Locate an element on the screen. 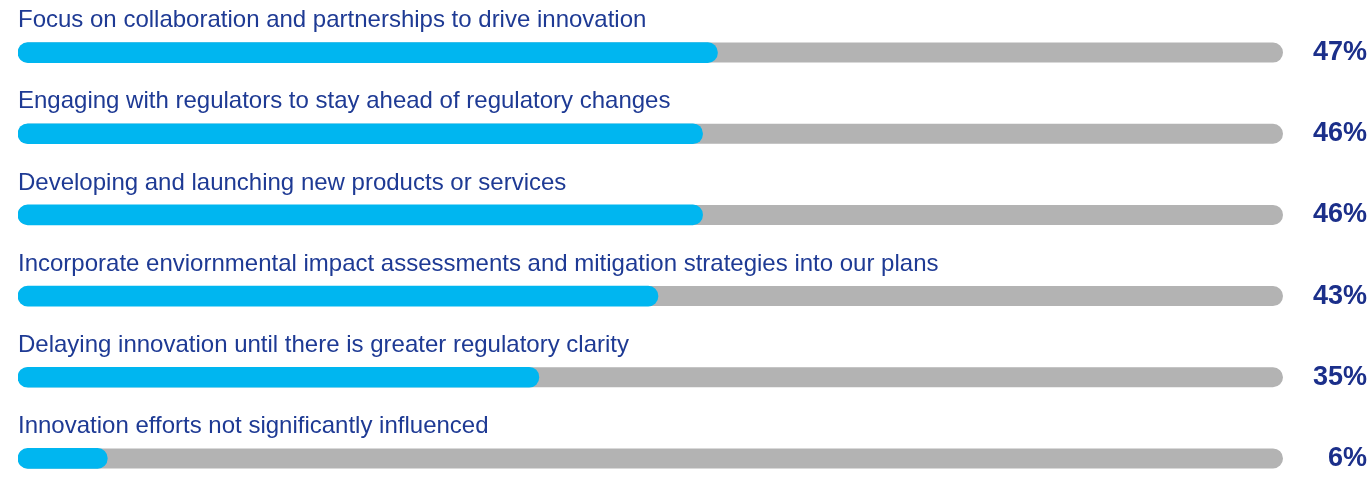 This screenshot has width=1371, height=499. y-tick-label: Developing and launching new products or services is located at coordinates (292, 181).